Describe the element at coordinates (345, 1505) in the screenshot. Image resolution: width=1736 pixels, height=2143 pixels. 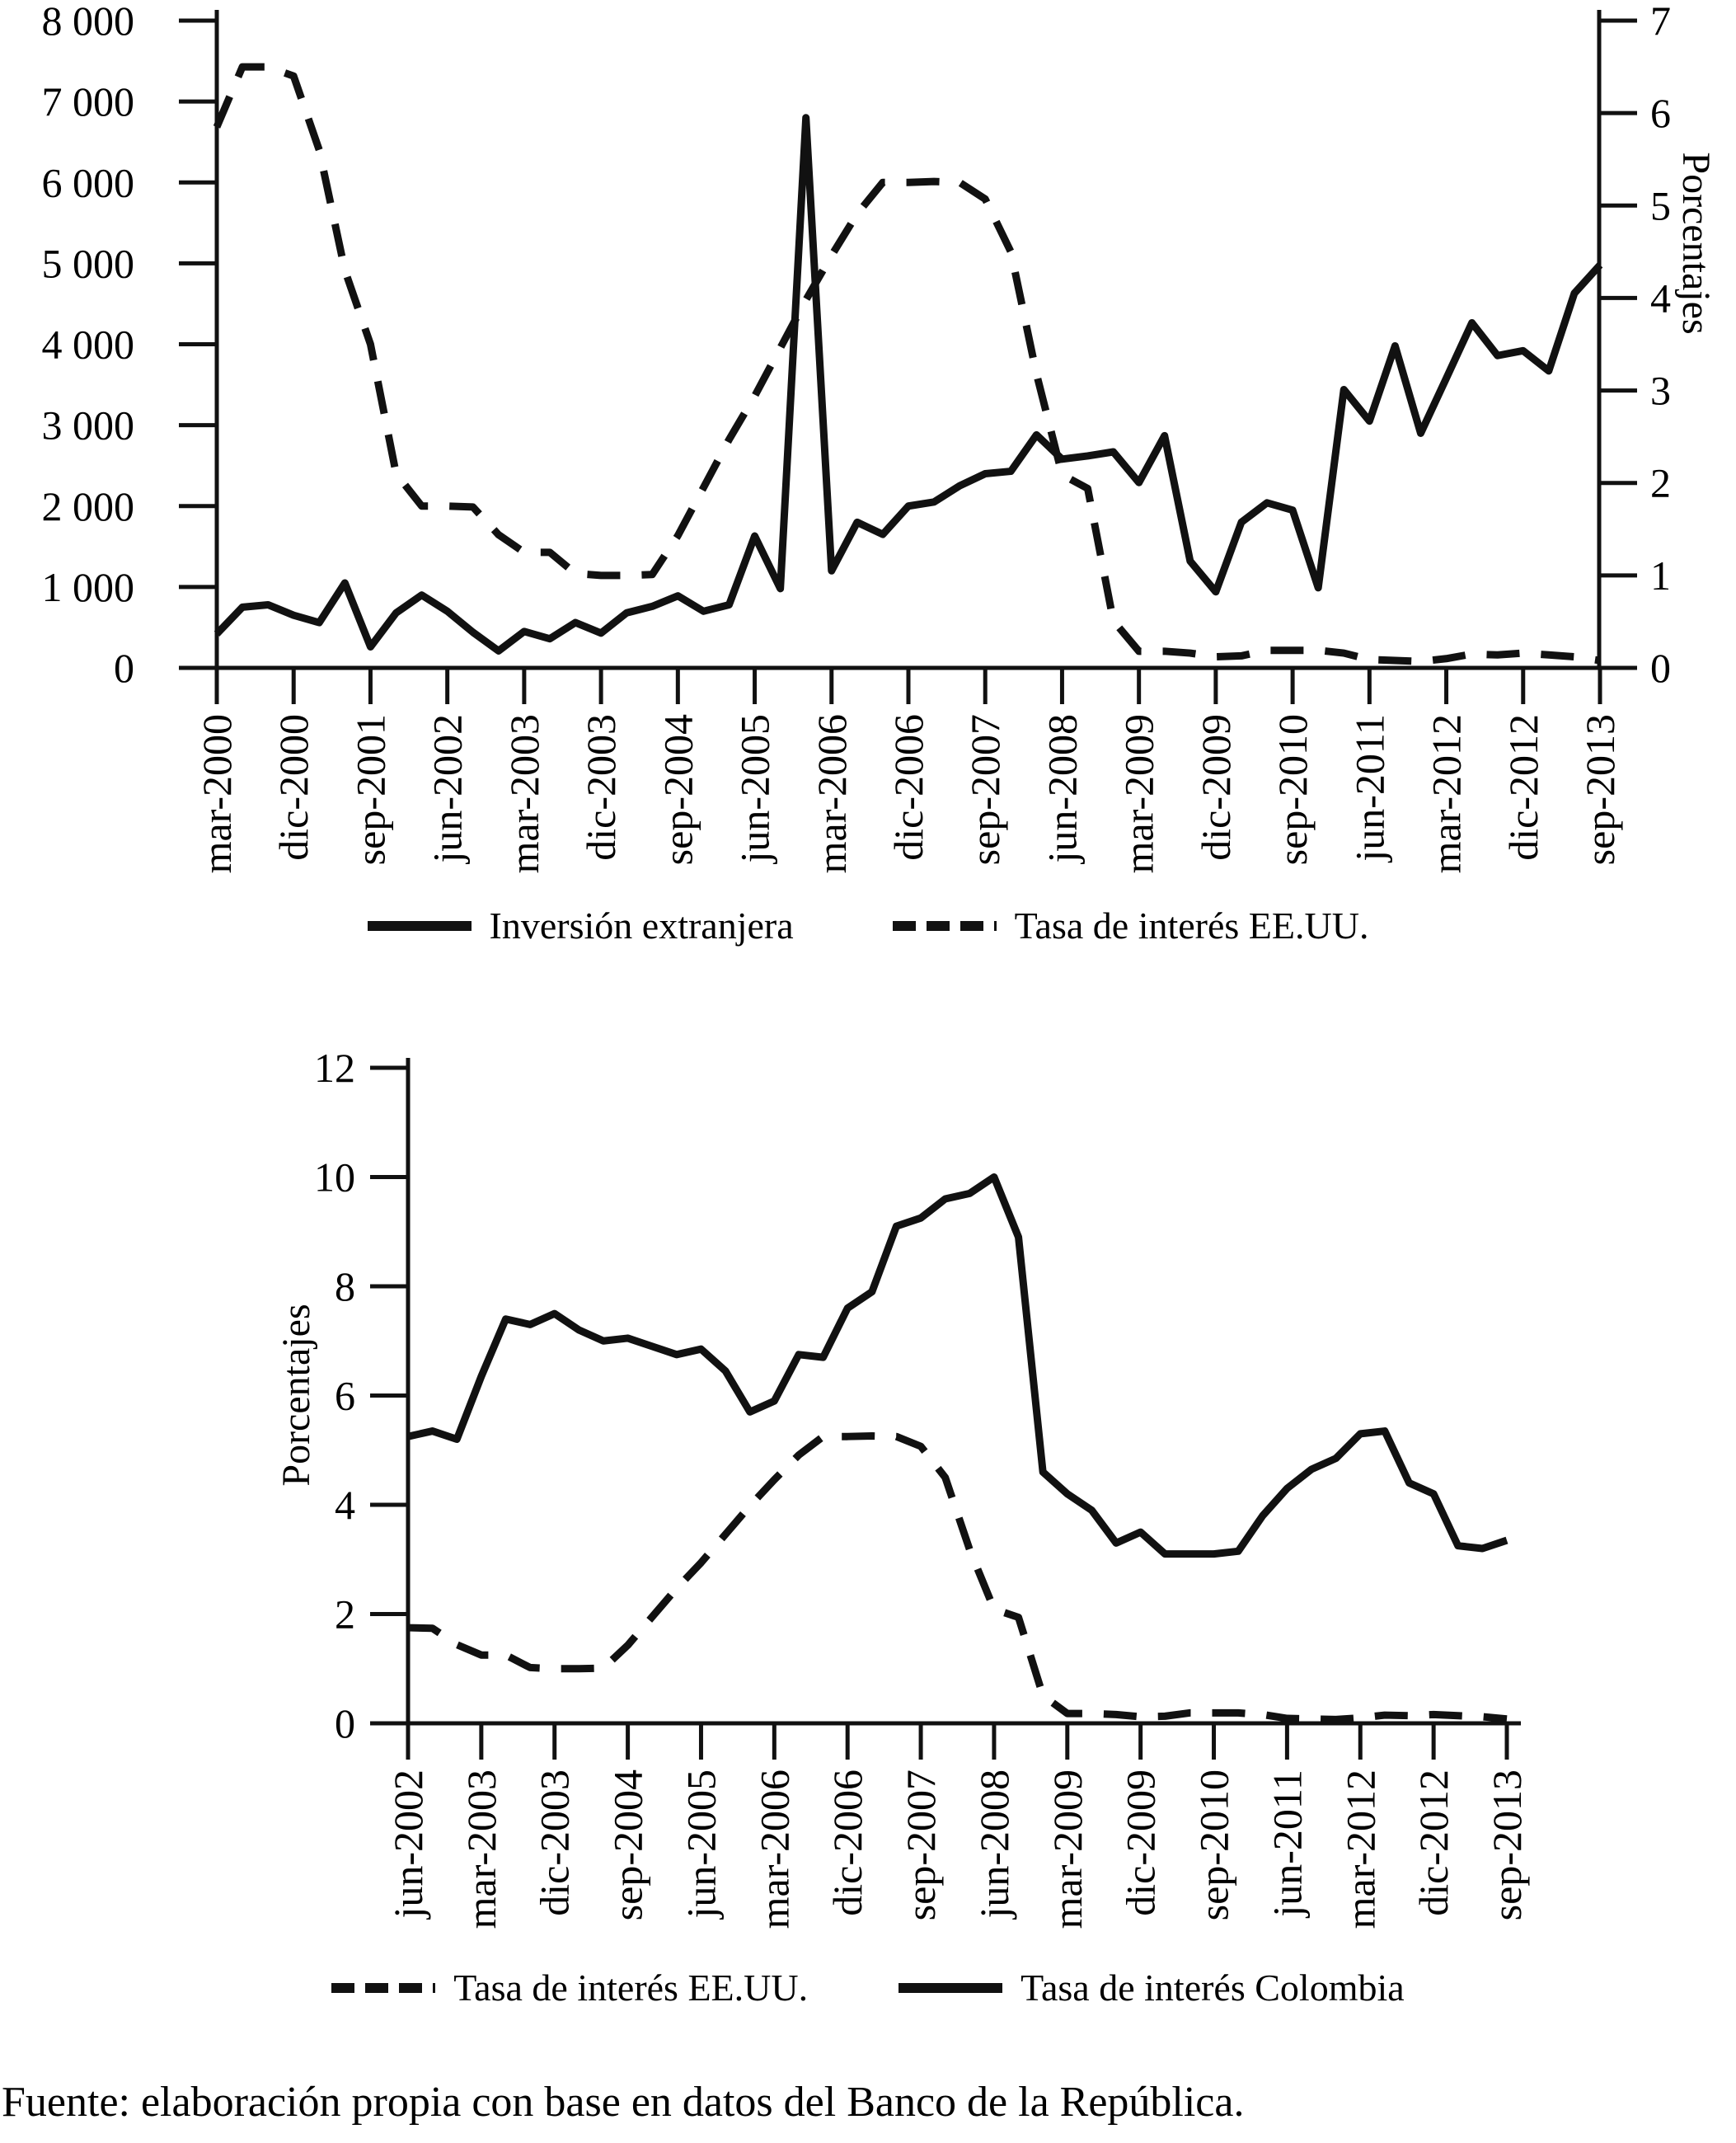
I see `bottom-y-axis-tick-label: 4` at that location.